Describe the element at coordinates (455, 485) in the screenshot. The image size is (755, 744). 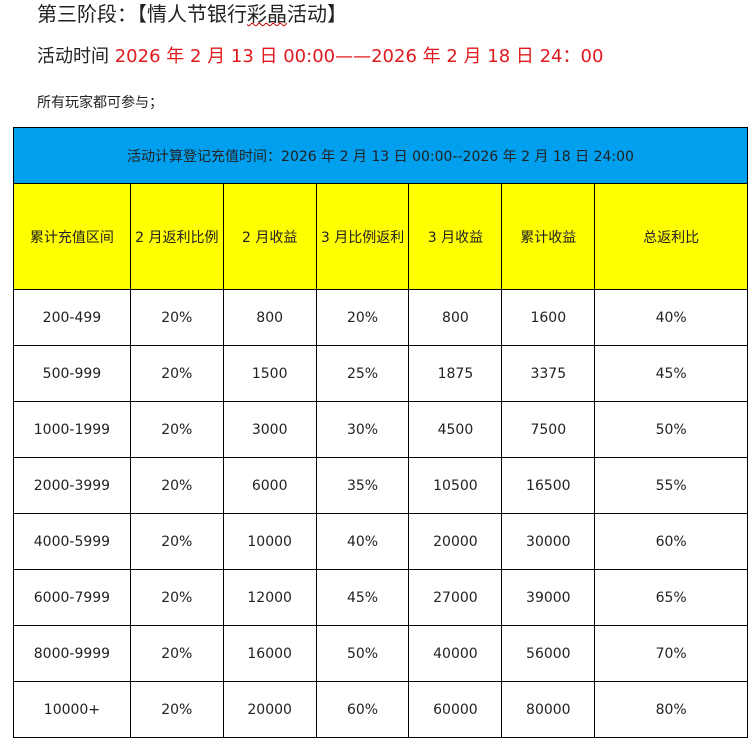
I see `table-cell: 10500` at that location.